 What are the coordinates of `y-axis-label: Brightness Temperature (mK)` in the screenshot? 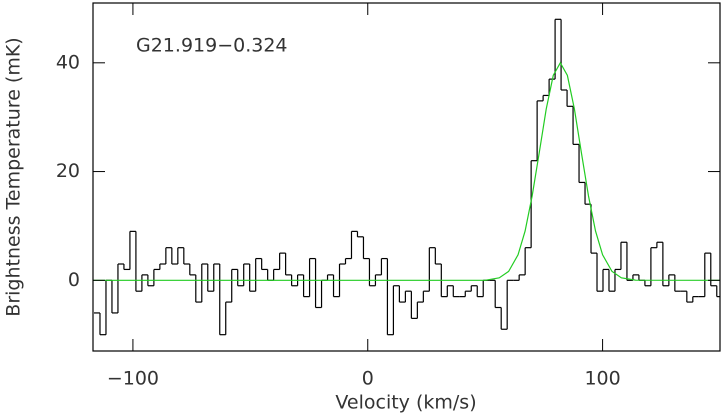 It's located at (14, 176).